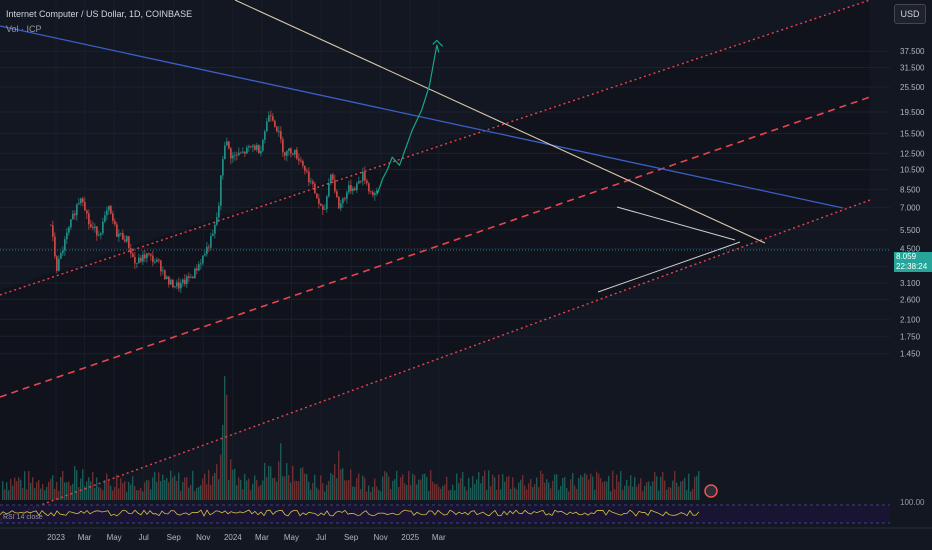 This screenshot has width=932, height=550. I want to click on triangle-lower-line, so click(669, 267).